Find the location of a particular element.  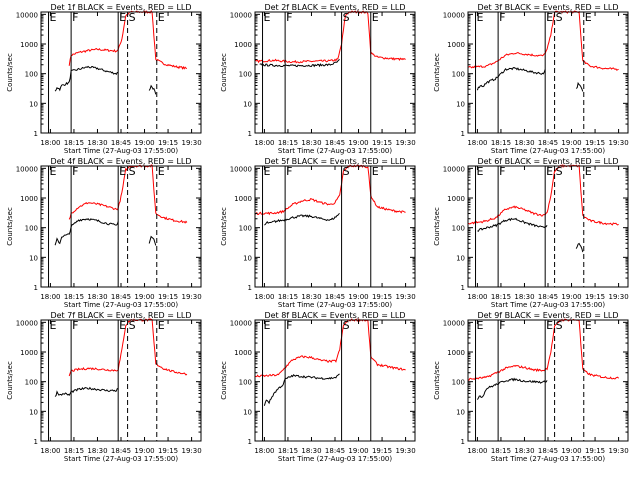

chart-title: Det 6f BLACK = Events, RED = LLD is located at coordinates (547, 161).